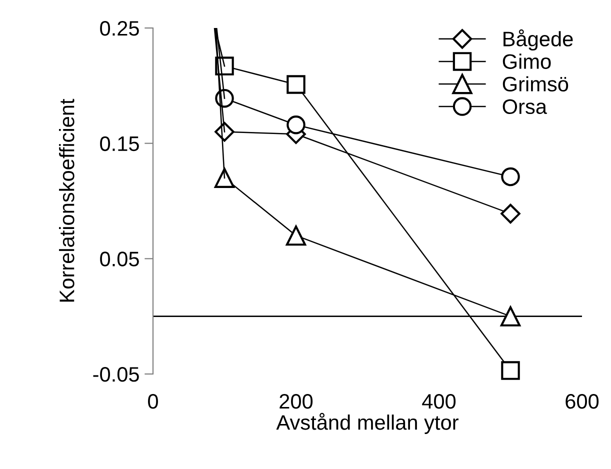 The width and height of the screenshot is (611, 469). What do you see at coordinates (439, 401) in the screenshot?
I see `x-tick-label: 400` at bounding box center [439, 401].